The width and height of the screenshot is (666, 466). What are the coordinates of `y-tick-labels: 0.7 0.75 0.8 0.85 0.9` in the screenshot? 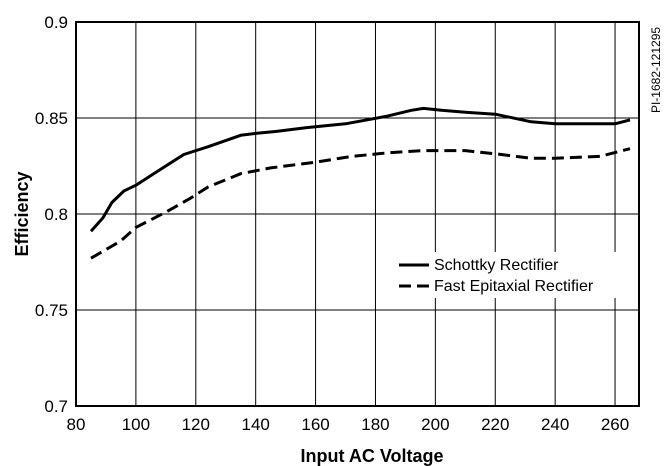 It's located at (51, 214).